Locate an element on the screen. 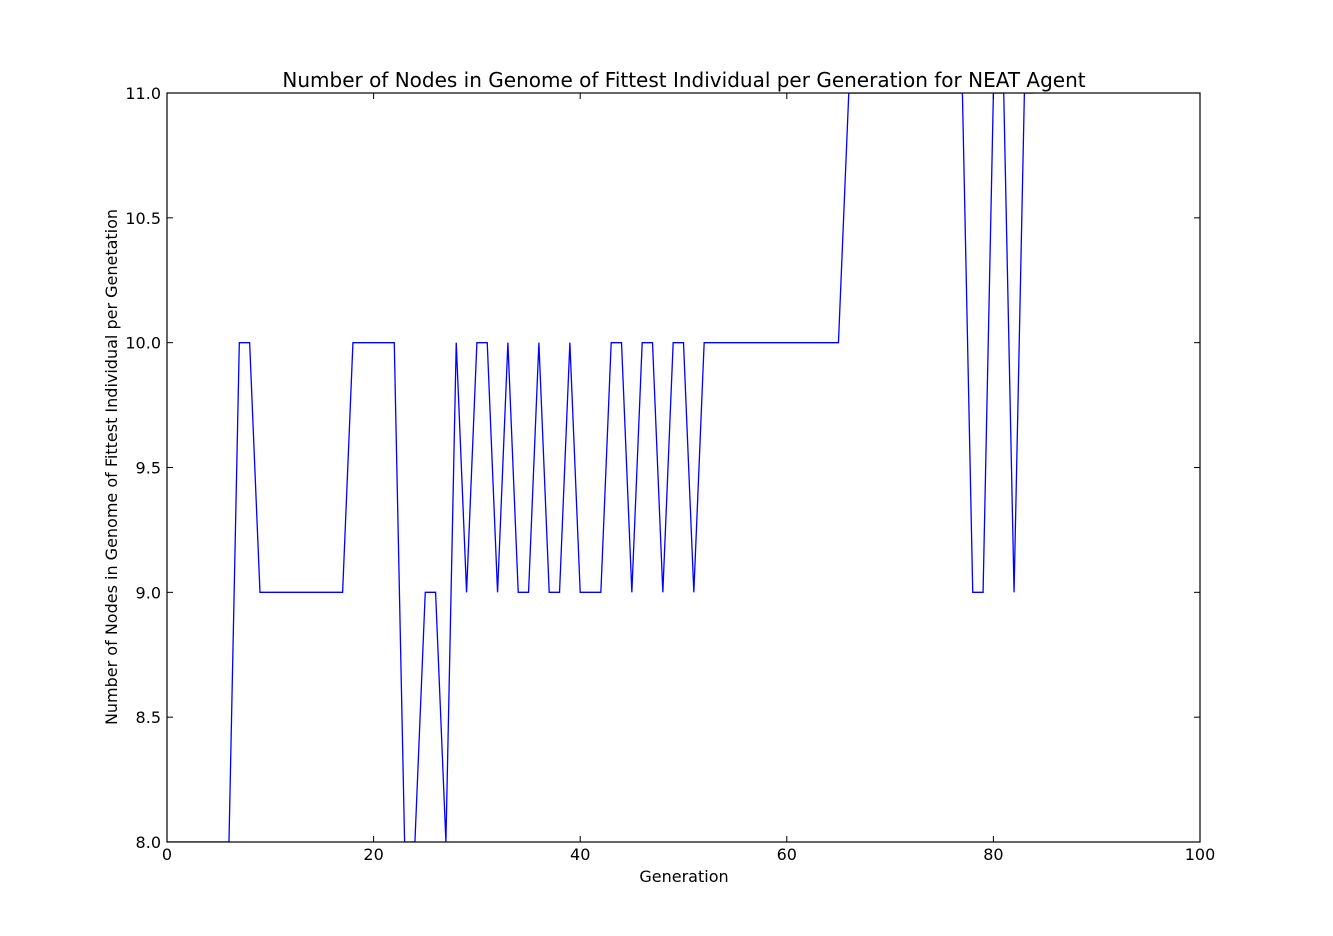  y-tick-label: 10.0 is located at coordinates (143, 343).